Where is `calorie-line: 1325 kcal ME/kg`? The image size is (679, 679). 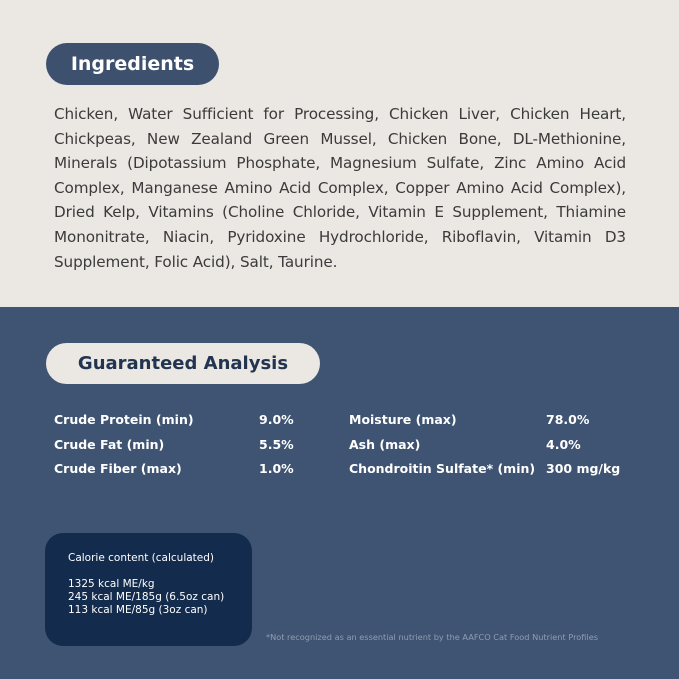
calorie-line: 1325 kcal ME/kg is located at coordinates (111, 584).